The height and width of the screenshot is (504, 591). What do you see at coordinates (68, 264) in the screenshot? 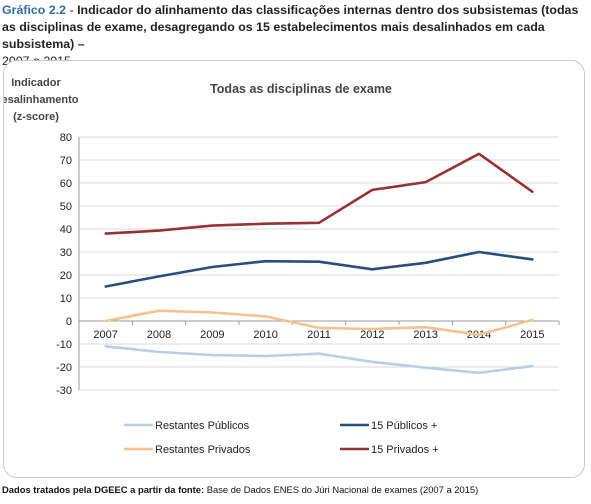
I see `y-axis: 80 70 60 50 40 30 20 10 0 -10 -20 -30` at bounding box center [68, 264].